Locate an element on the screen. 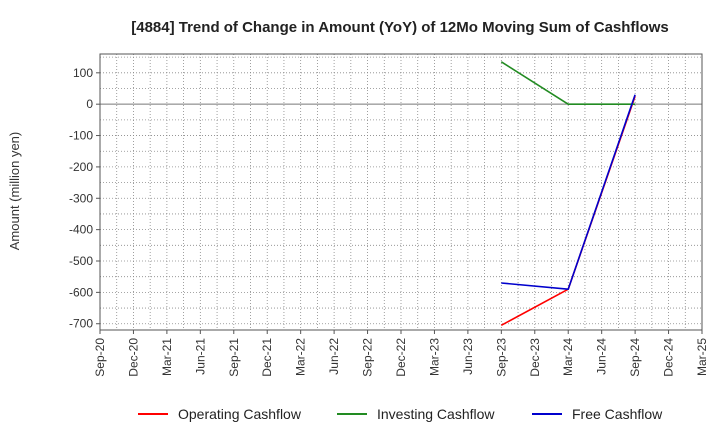 The image size is (720, 440). x-tick-label: Dec-24 is located at coordinates (669, 357).